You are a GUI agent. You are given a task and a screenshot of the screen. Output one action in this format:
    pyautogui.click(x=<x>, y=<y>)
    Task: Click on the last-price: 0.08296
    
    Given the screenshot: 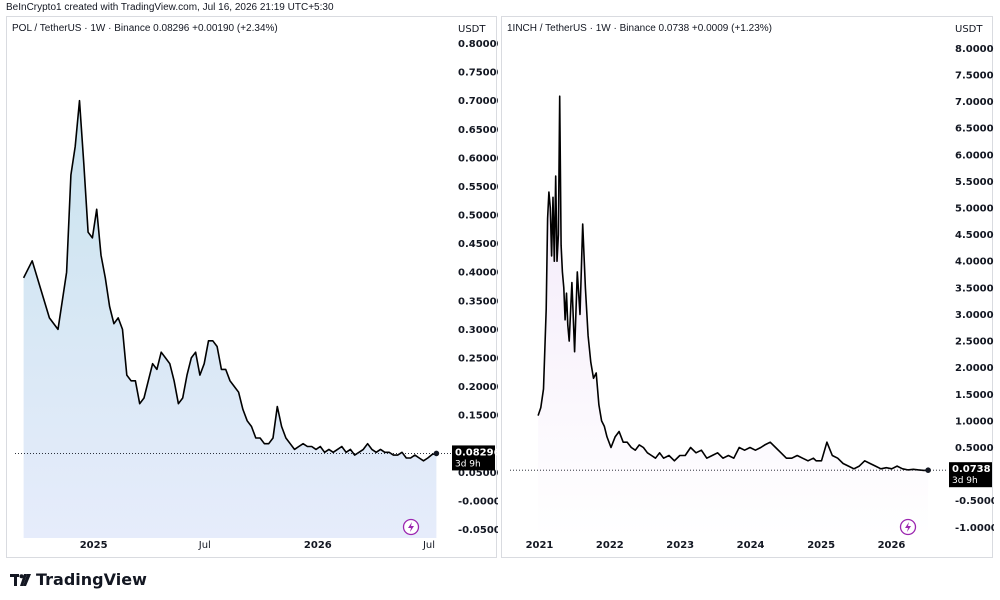 What is the action you would take?
    pyautogui.click(x=171, y=28)
    